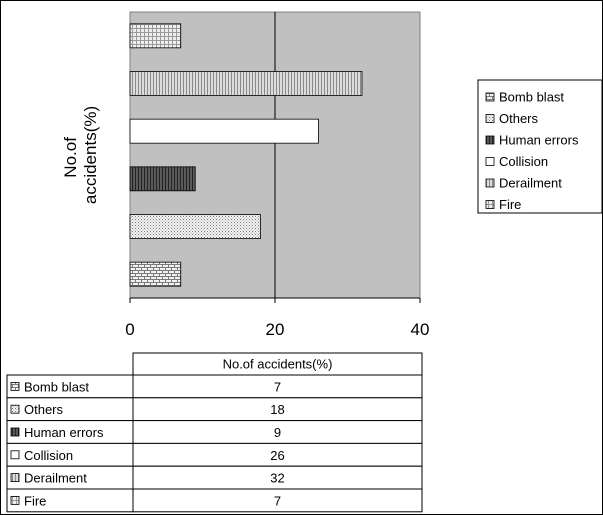  Describe the element at coordinates (490, 140) in the screenshot. I see `legend-swatch-human-errors` at that location.